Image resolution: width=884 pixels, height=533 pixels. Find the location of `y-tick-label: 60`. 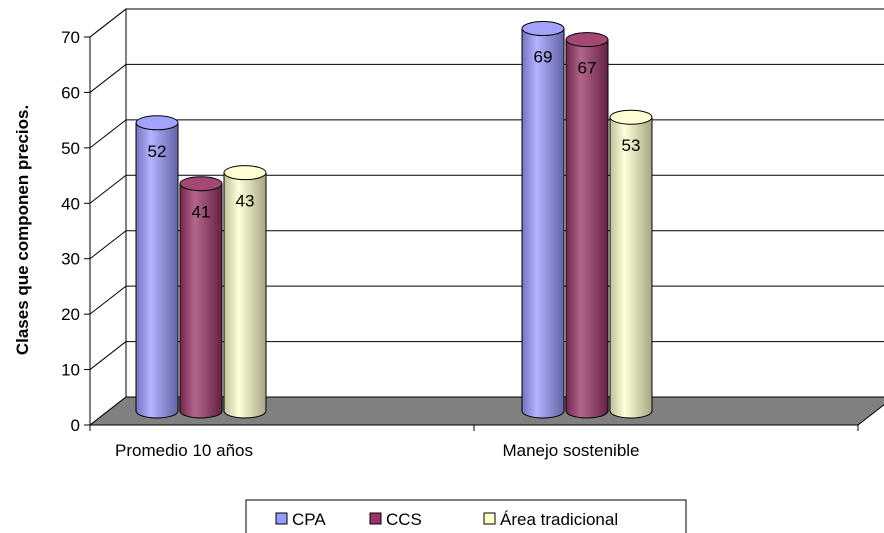

y-tick-label: 60 is located at coordinates (70, 92).